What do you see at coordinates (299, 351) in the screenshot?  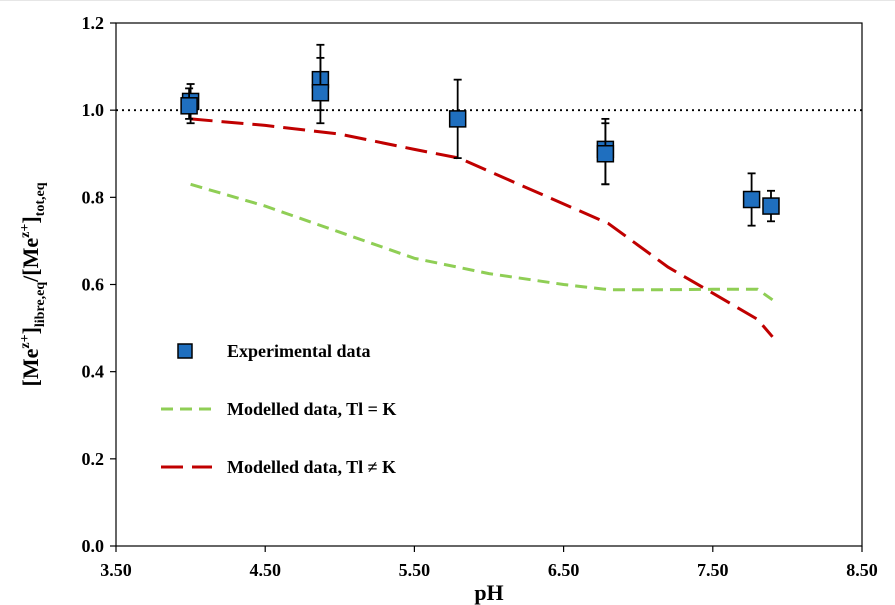 I see `legend-label: Experimental data` at bounding box center [299, 351].